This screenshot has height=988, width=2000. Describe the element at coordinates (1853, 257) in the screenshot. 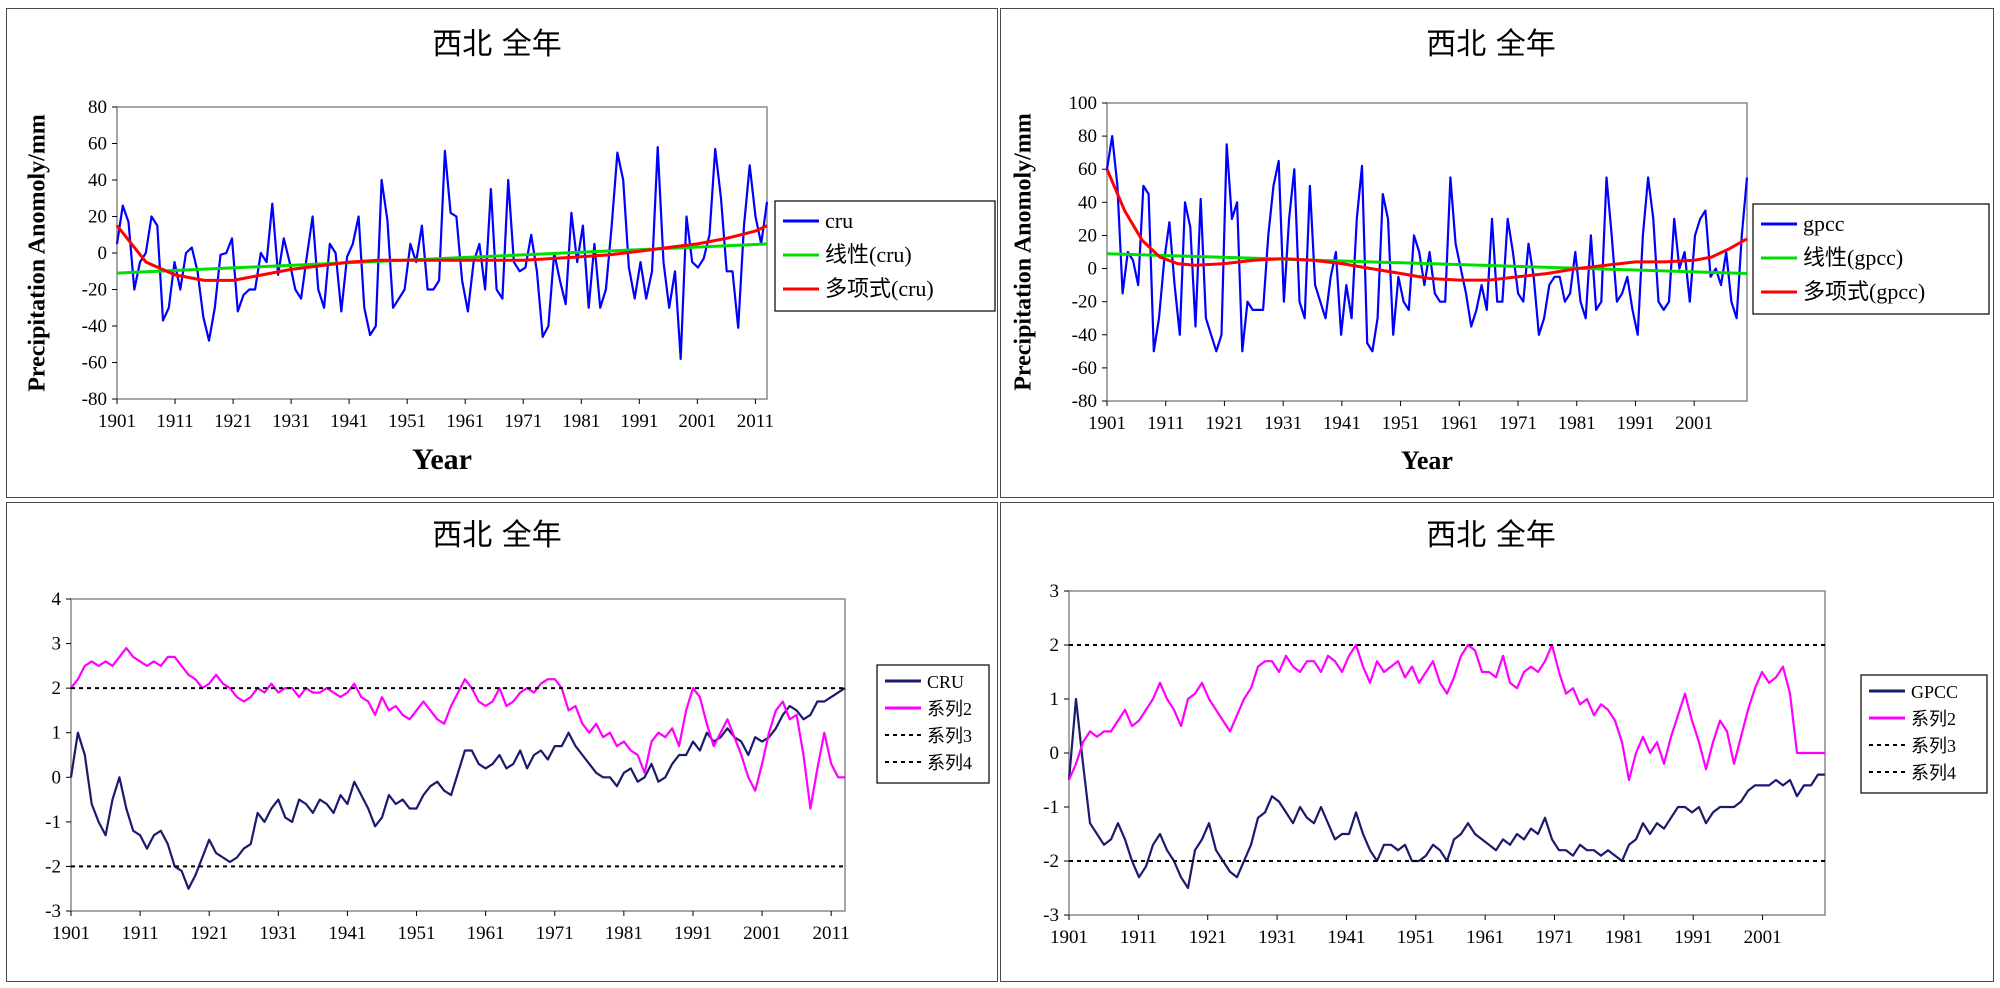

I see `legend-label: 线性(gpcc)` at that location.